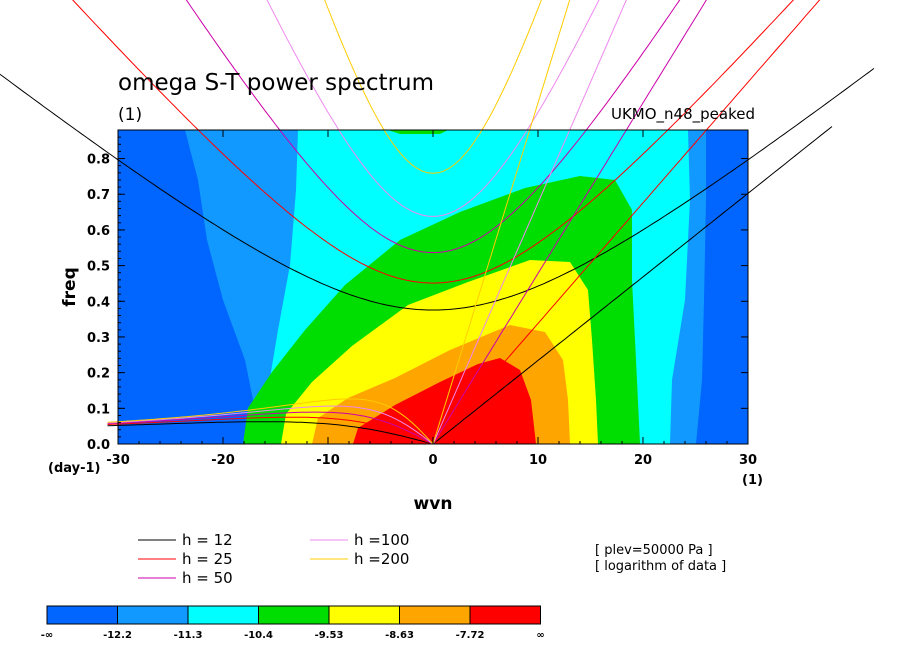 The height and width of the screenshot is (654, 904). Describe the element at coordinates (276, 83) in the screenshot. I see `chart-title: omega S-T power spectrum` at that location.